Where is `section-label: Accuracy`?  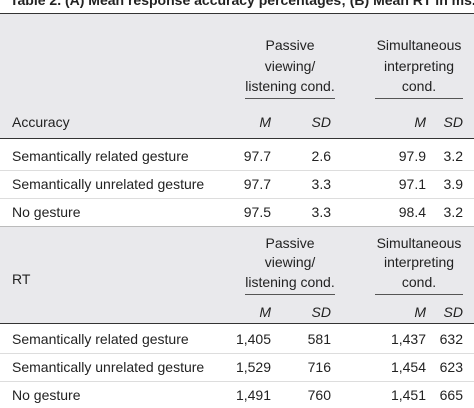 section-label: Accuracy is located at coordinates (41, 122).